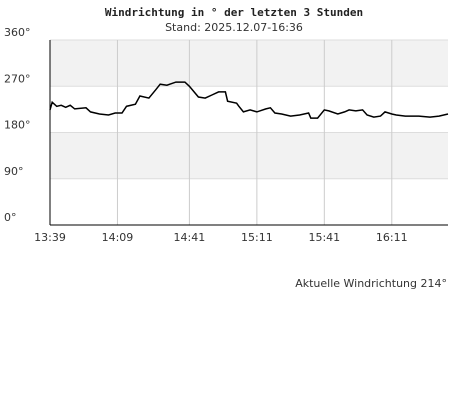 This screenshot has width=468, height=415. I want to click on x-tick-label: 14:41, so click(190, 237).